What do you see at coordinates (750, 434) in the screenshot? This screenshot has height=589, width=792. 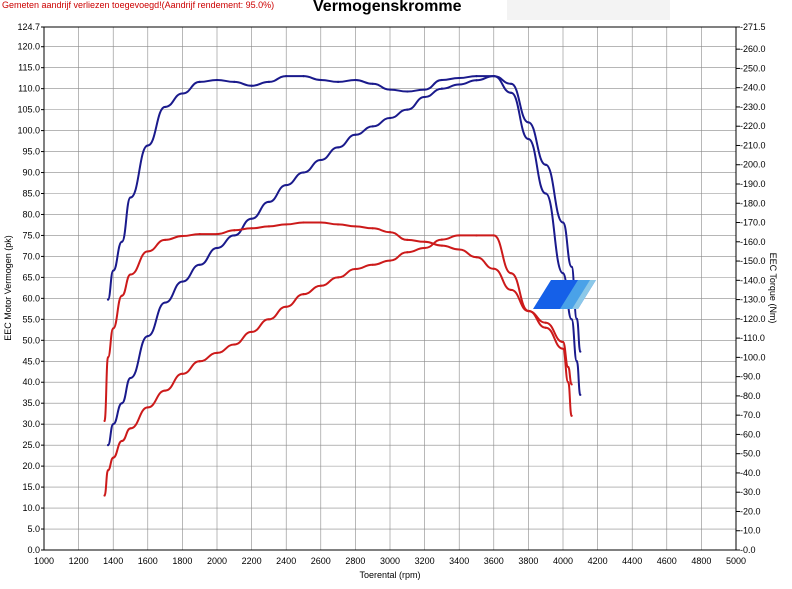 I see `y-right-tick-label: -60.0` at bounding box center [750, 434].